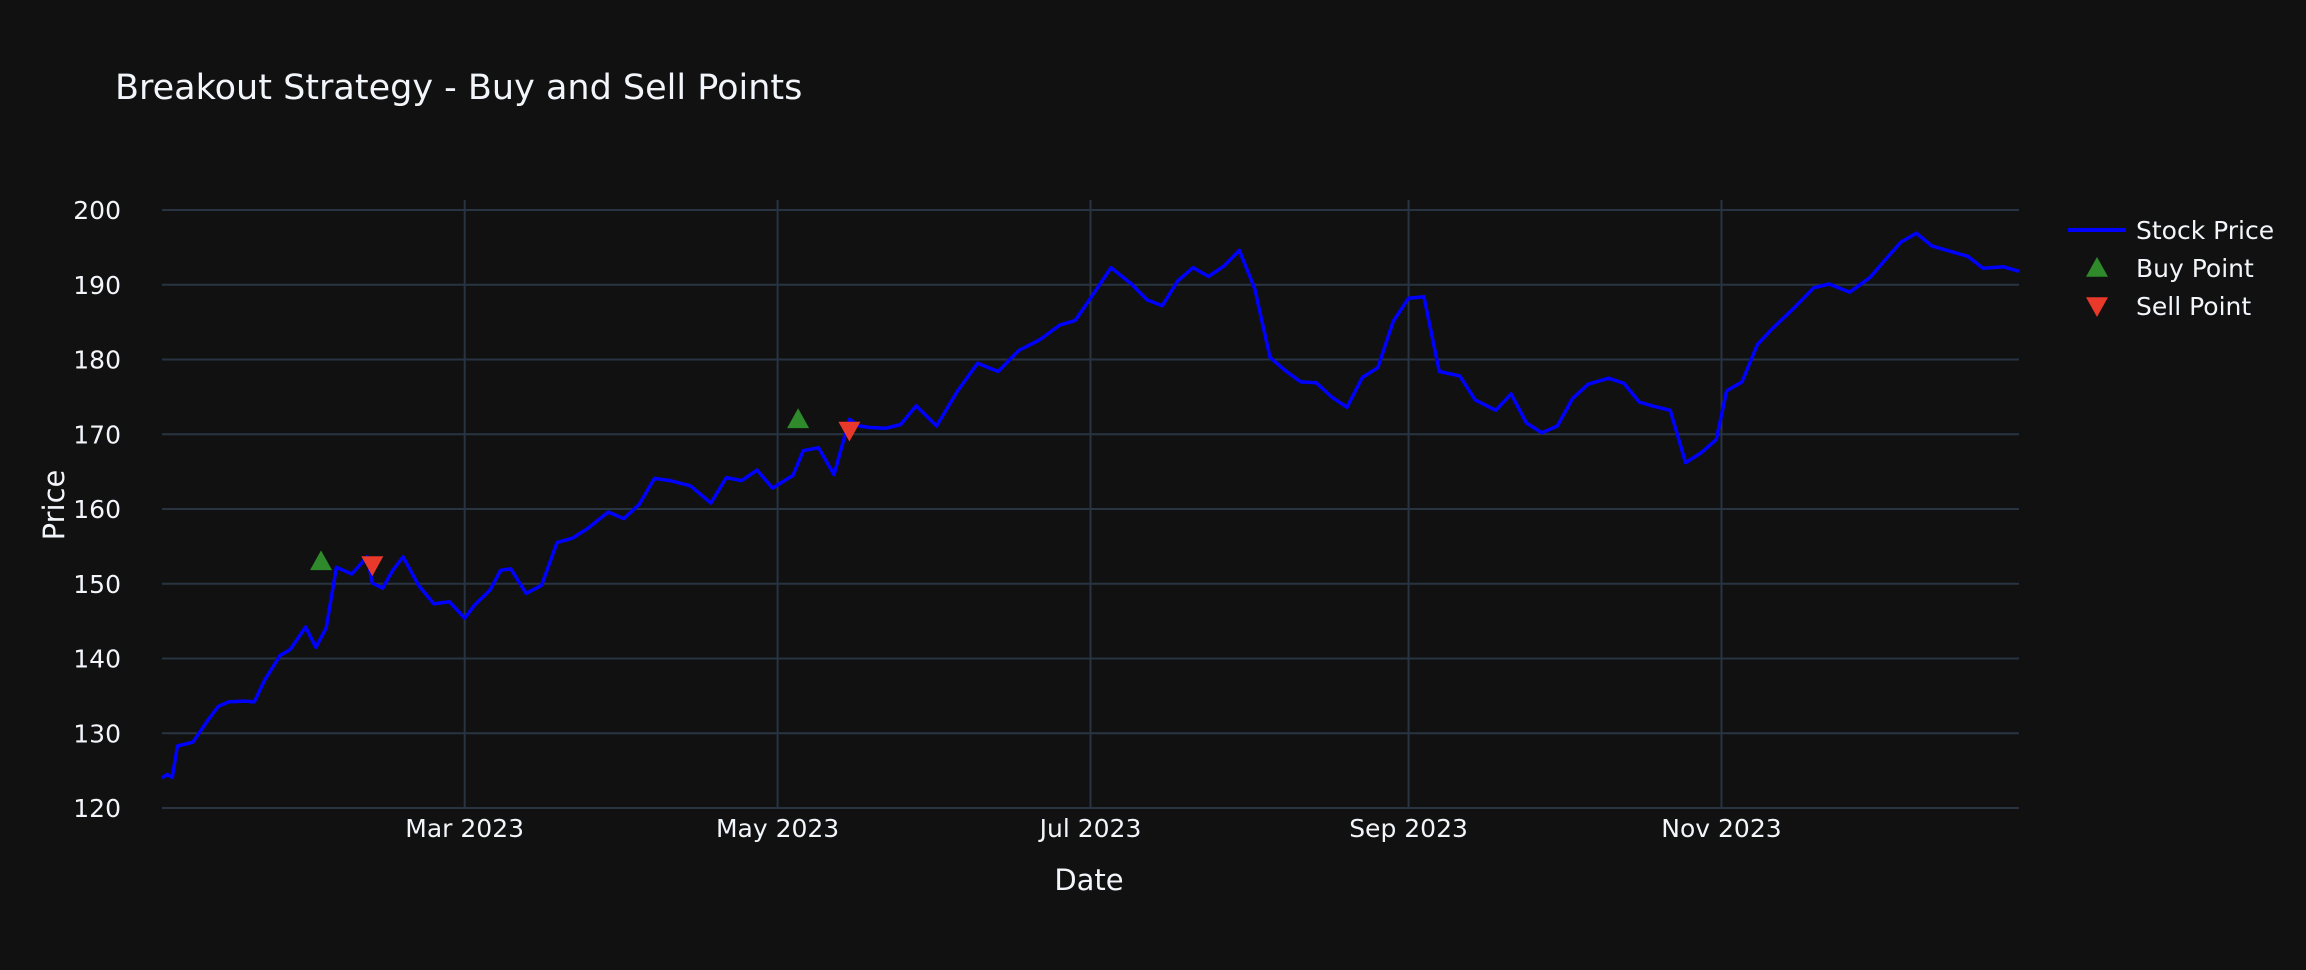  Describe the element at coordinates (97, 659) in the screenshot. I see `y-tick-label: 140` at that location.